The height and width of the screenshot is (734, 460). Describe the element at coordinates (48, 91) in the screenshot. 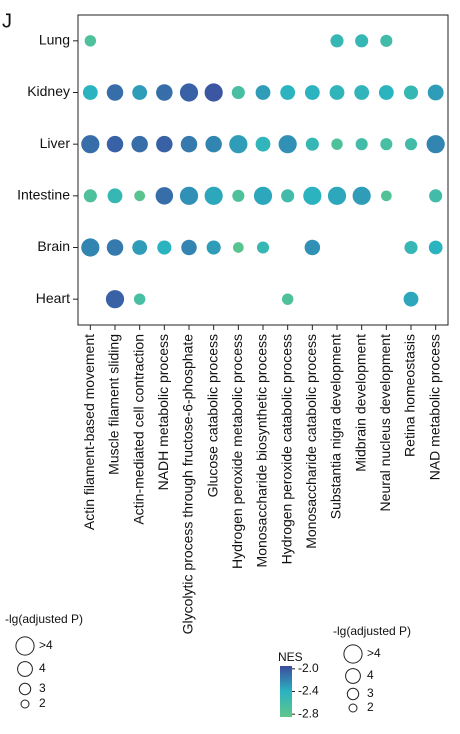

I see `y-tick-label: Kidney` at that location.